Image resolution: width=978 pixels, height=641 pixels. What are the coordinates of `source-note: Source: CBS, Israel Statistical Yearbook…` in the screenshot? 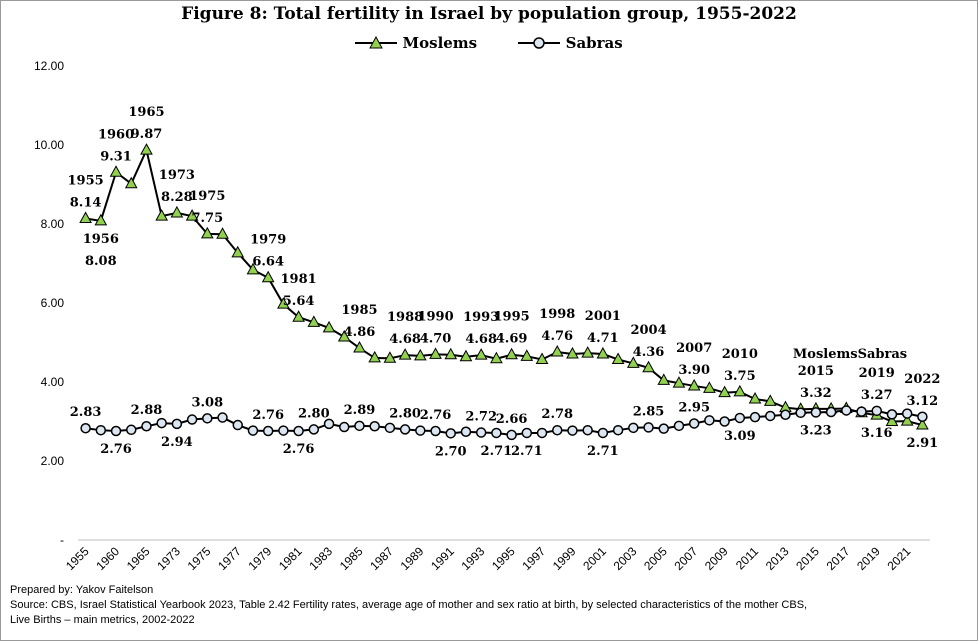 It's located at (409, 605).